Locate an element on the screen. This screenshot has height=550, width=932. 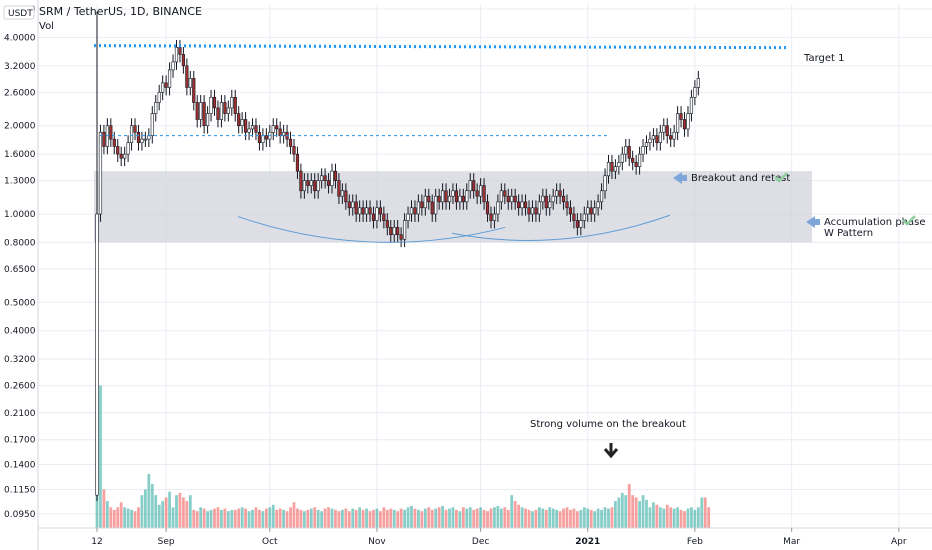
volume-note: Strong volume on the breakout is located at coordinates (608, 424).